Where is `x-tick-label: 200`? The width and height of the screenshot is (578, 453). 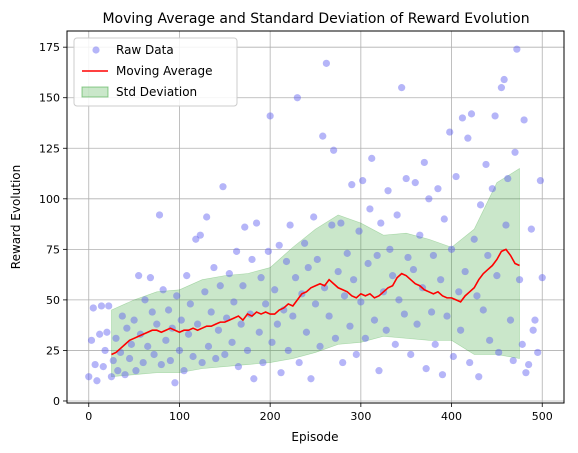
x-tick-label: 200 is located at coordinates (270, 416).